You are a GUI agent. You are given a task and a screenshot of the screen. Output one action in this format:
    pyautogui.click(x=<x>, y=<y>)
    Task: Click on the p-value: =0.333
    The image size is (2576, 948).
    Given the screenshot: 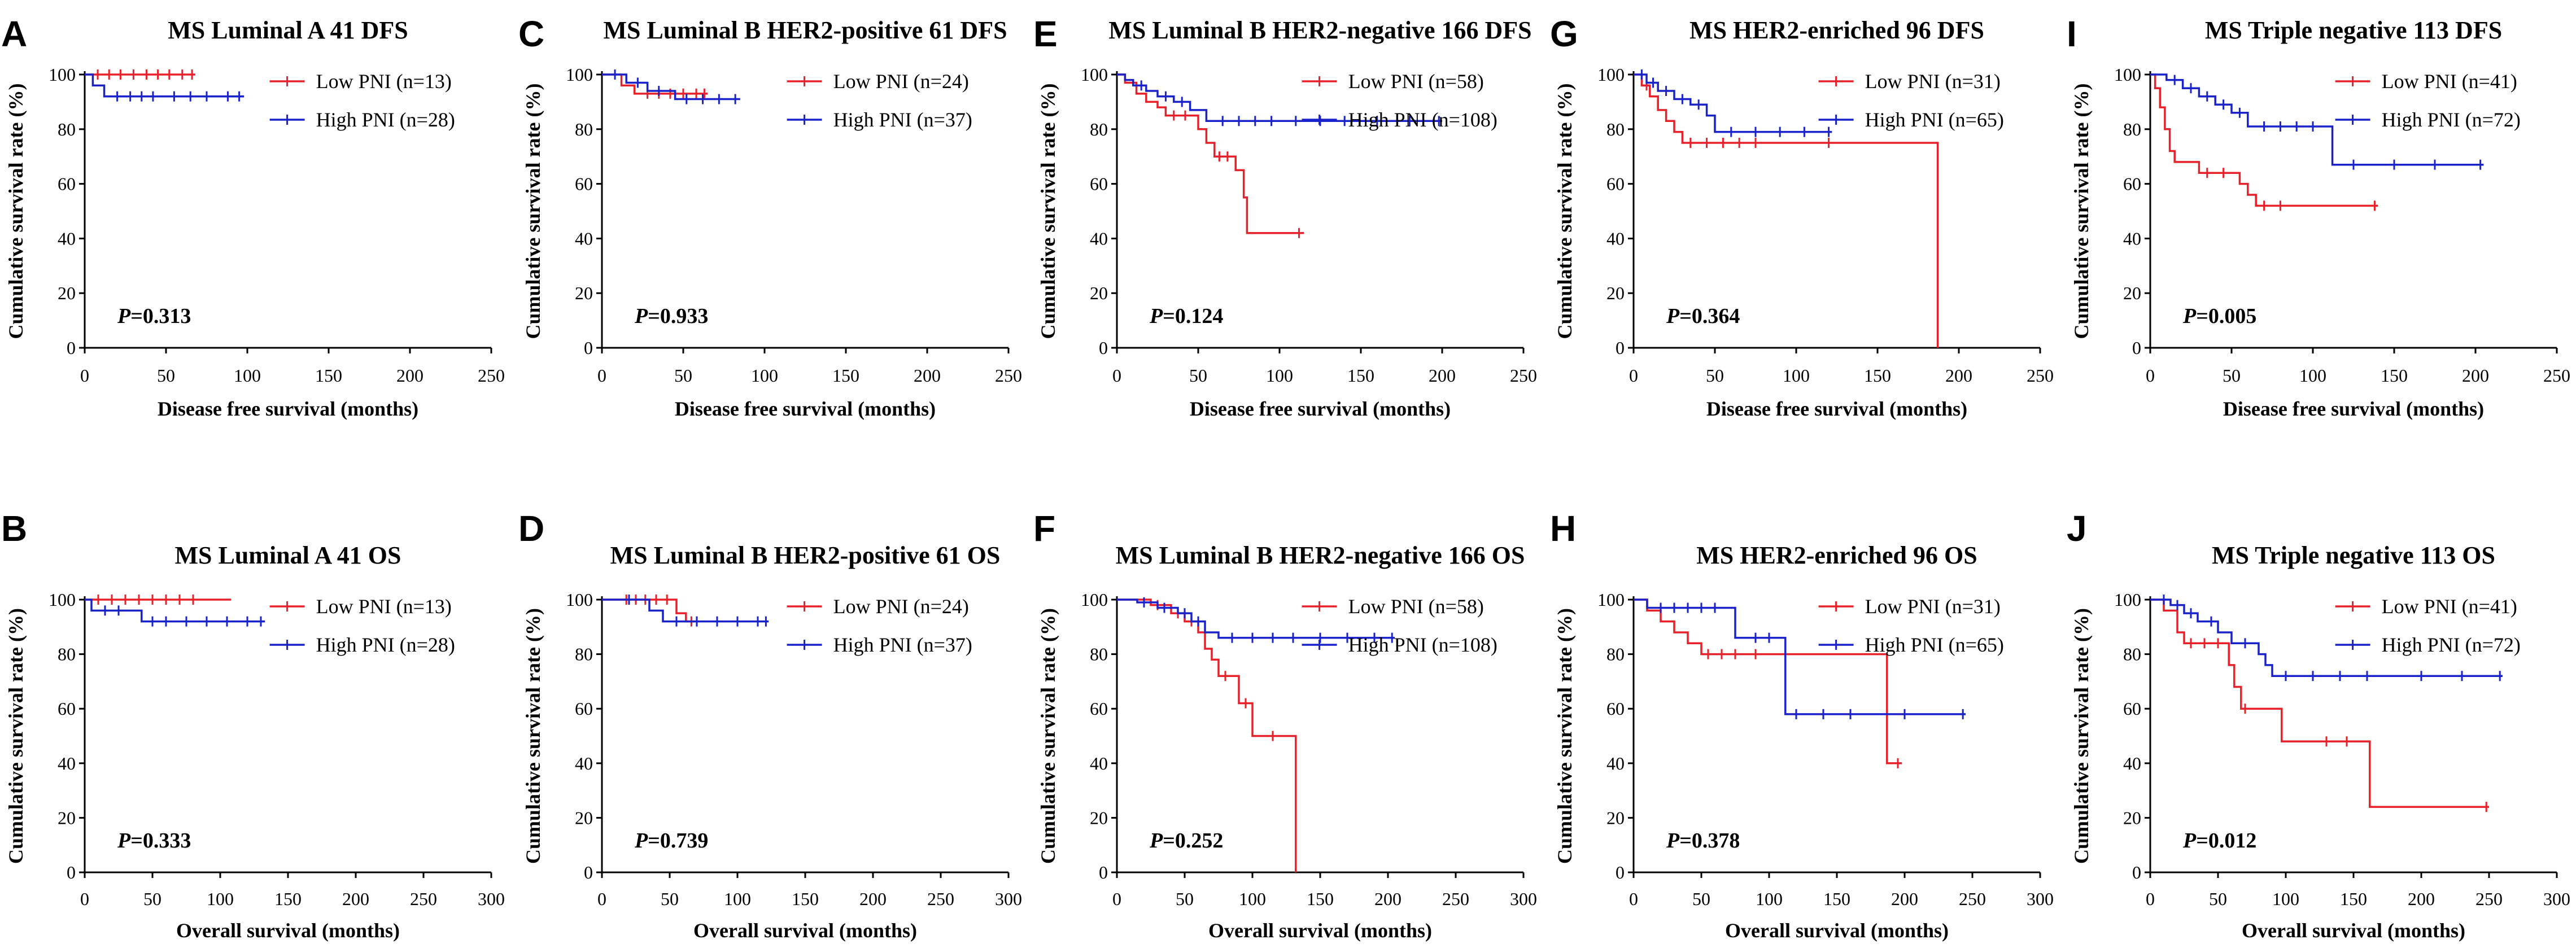 What is the action you would take?
    pyautogui.click(x=161, y=841)
    